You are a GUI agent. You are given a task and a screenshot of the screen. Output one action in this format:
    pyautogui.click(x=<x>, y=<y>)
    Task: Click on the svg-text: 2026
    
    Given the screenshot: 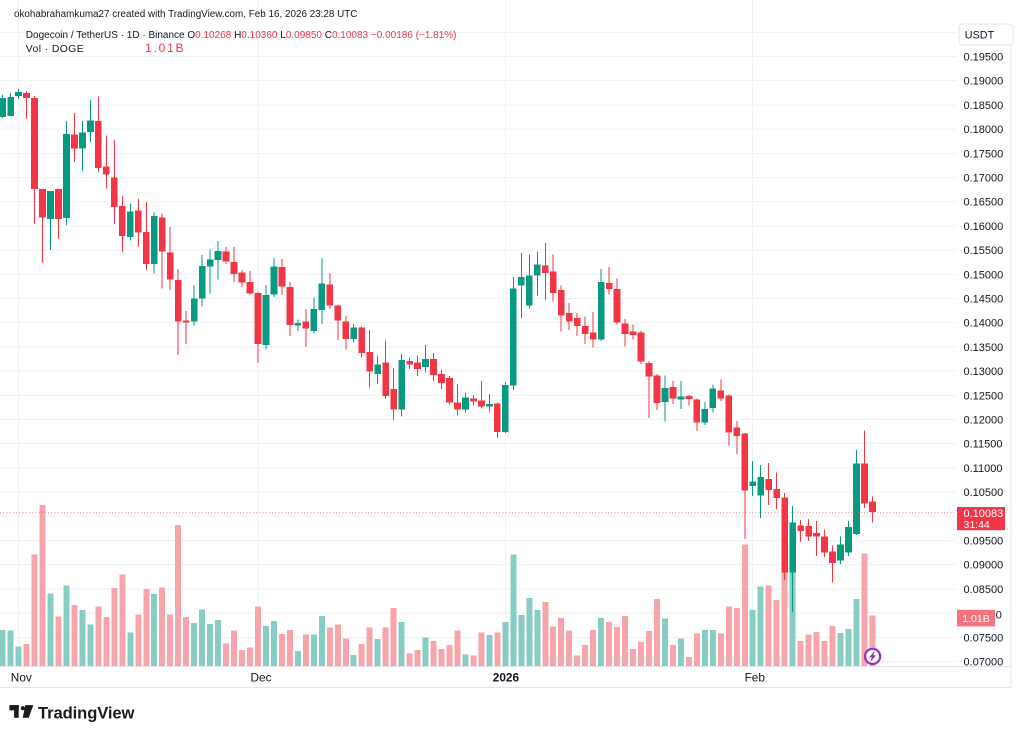 What is the action you would take?
    pyautogui.click(x=506, y=678)
    